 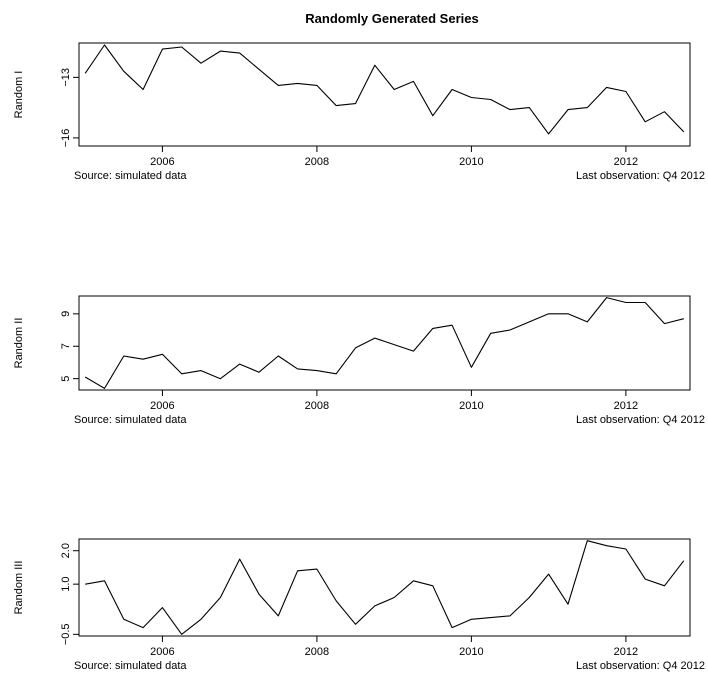 I want to click on y-tick-label: 1.0, so click(x=66, y=584).